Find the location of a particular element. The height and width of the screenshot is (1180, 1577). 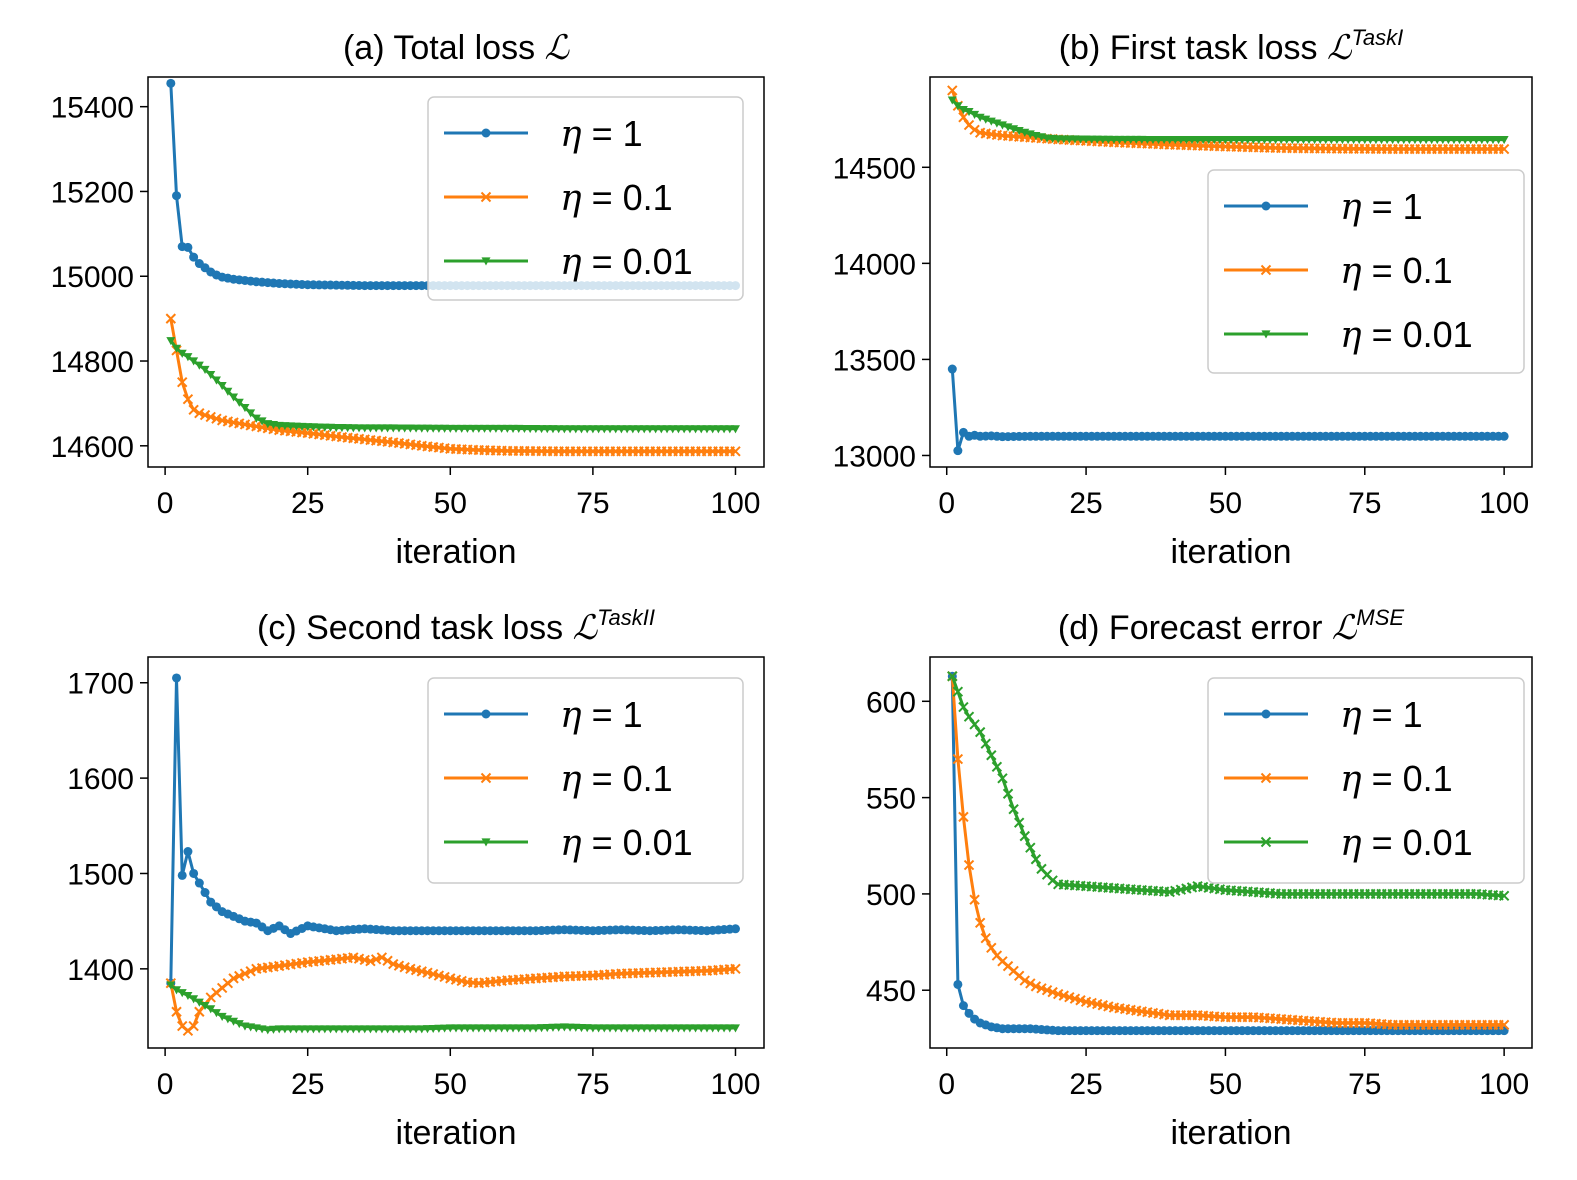

chart-title: (d) Forecast error ℒMSE is located at coordinates (1231, 626).